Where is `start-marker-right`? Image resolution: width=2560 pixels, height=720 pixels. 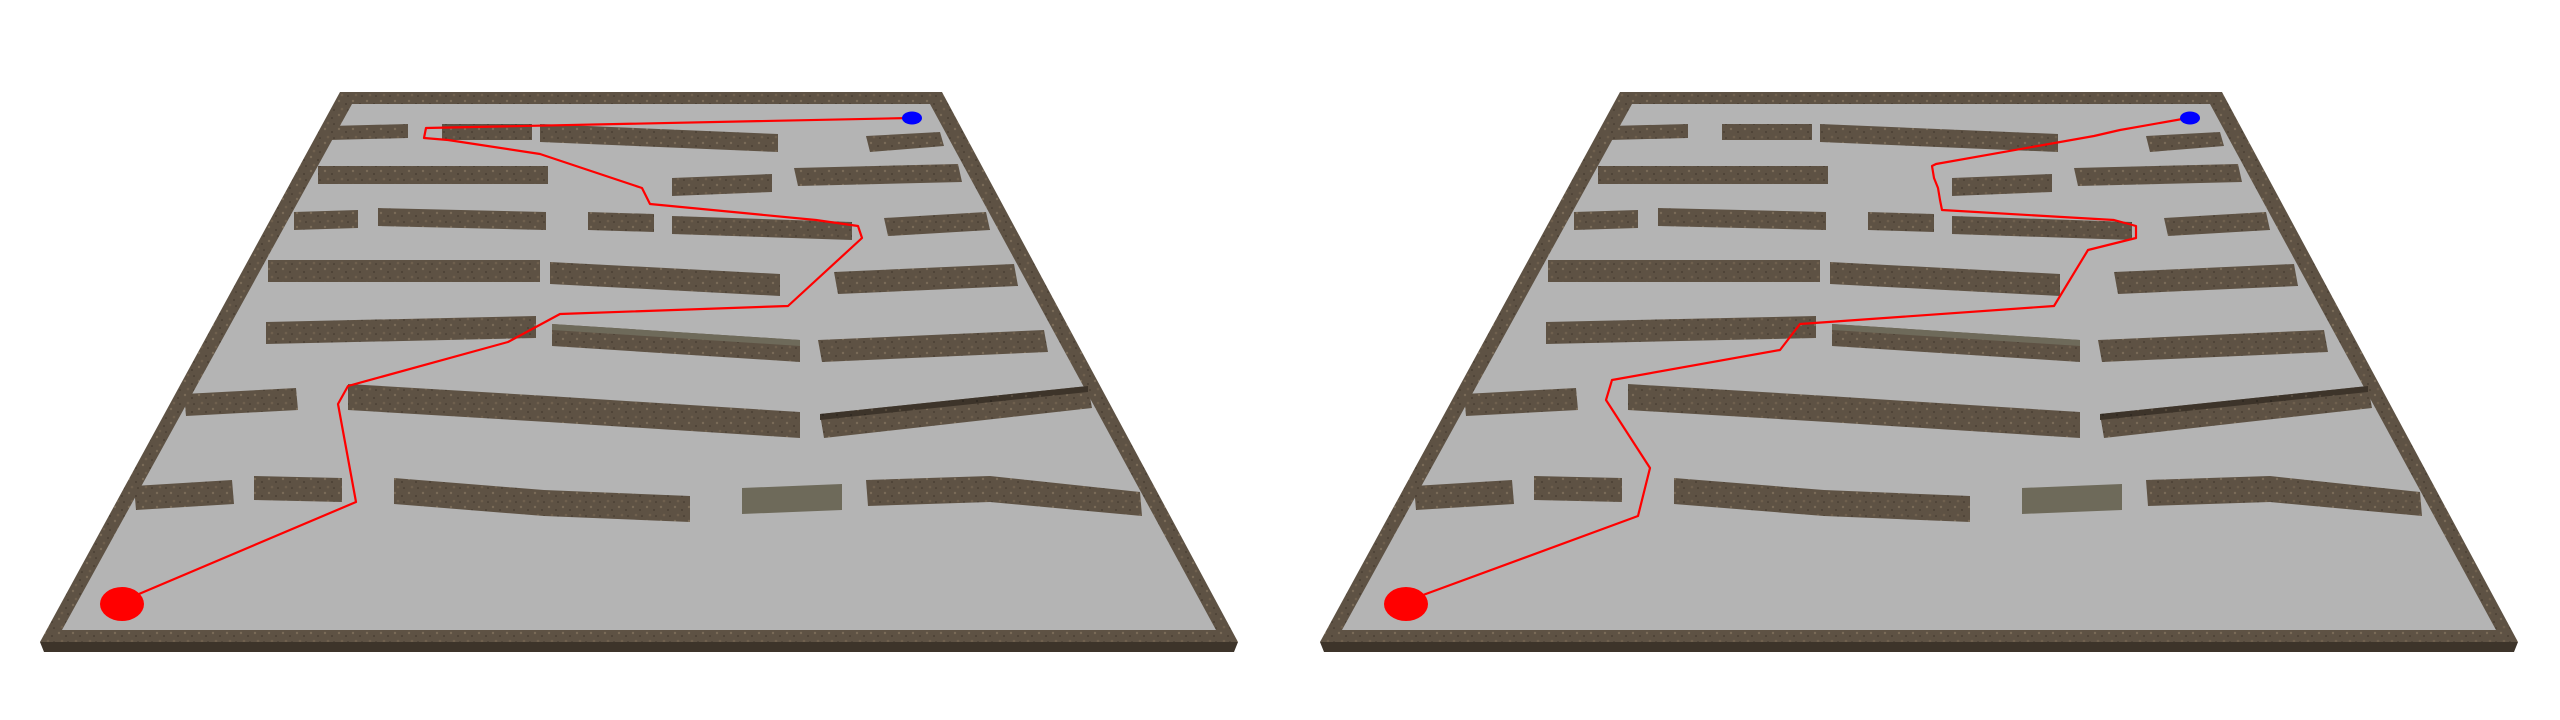
start-marker-right is located at coordinates (1406, 604).